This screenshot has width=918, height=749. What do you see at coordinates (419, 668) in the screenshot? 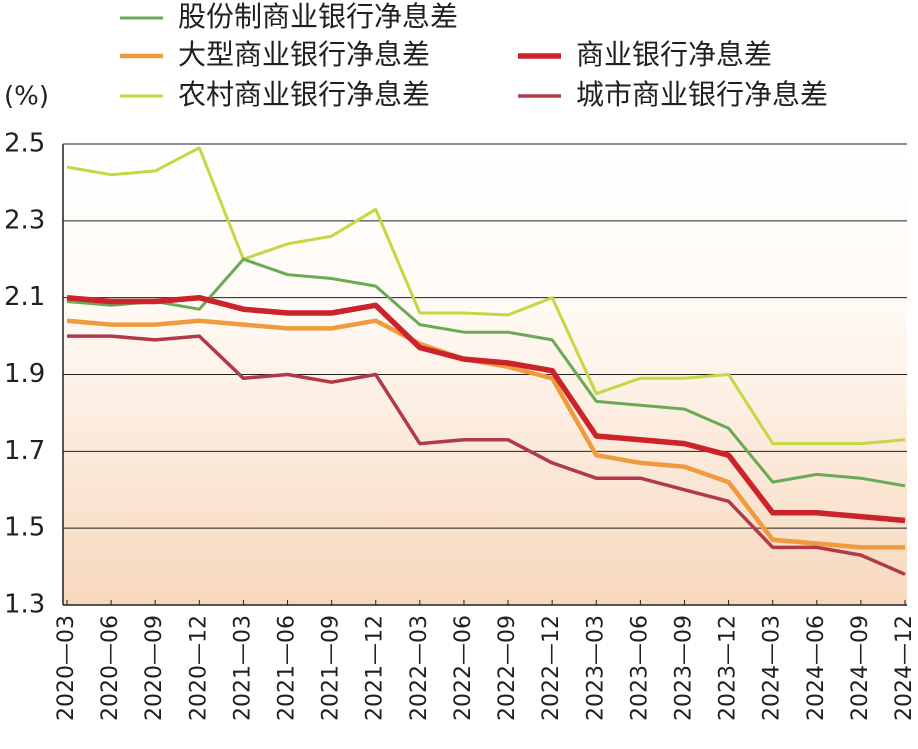
I see `x-tick-label: 2022—03` at bounding box center [419, 668].